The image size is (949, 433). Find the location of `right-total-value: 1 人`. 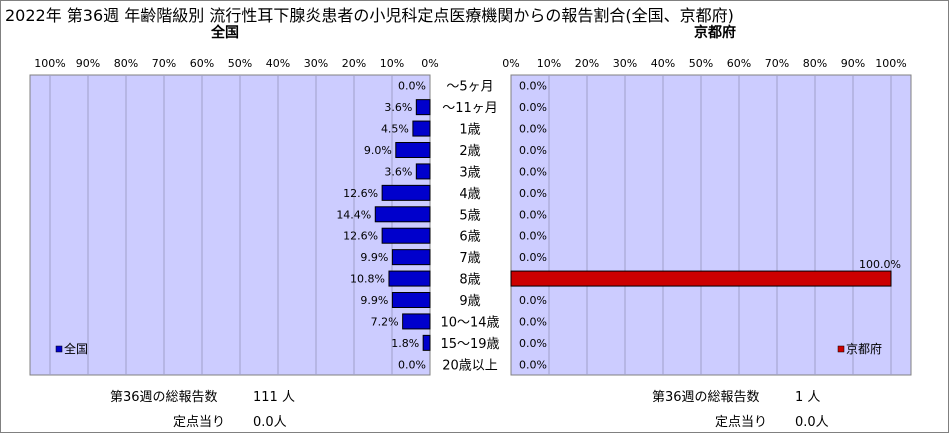

right-total-value: 1 人 is located at coordinates (808, 397).